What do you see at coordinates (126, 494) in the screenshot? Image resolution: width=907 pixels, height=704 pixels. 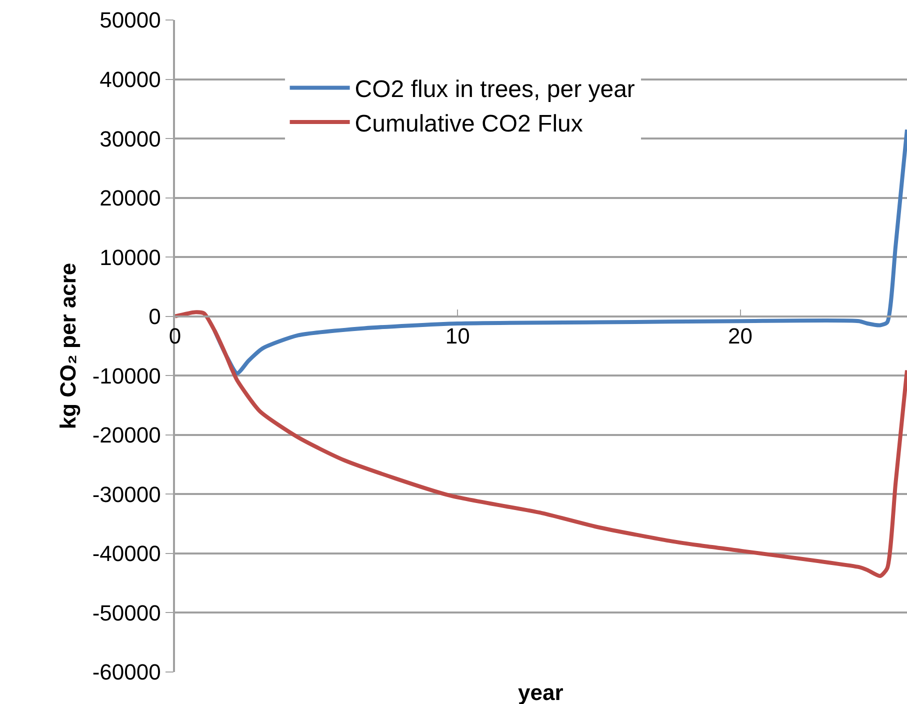 I see `y-tick-label: -30000` at bounding box center [126, 494].